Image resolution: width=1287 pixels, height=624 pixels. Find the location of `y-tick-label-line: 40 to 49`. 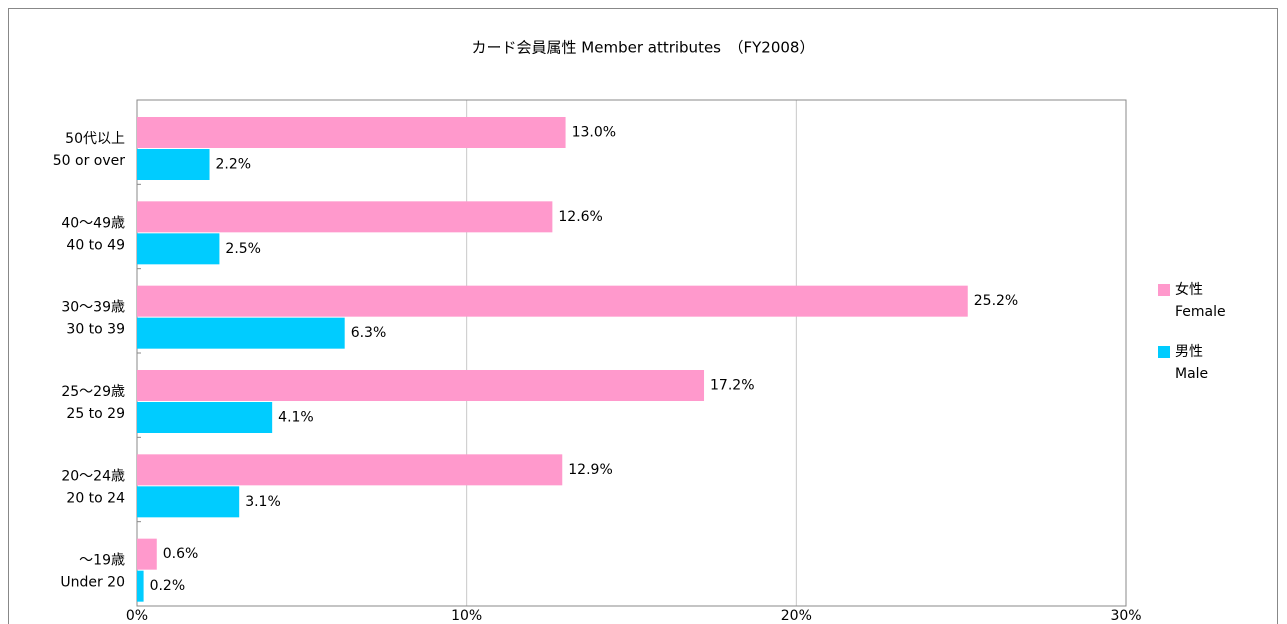

y-tick-label-line: 40 to 49 is located at coordinates (95, 245).